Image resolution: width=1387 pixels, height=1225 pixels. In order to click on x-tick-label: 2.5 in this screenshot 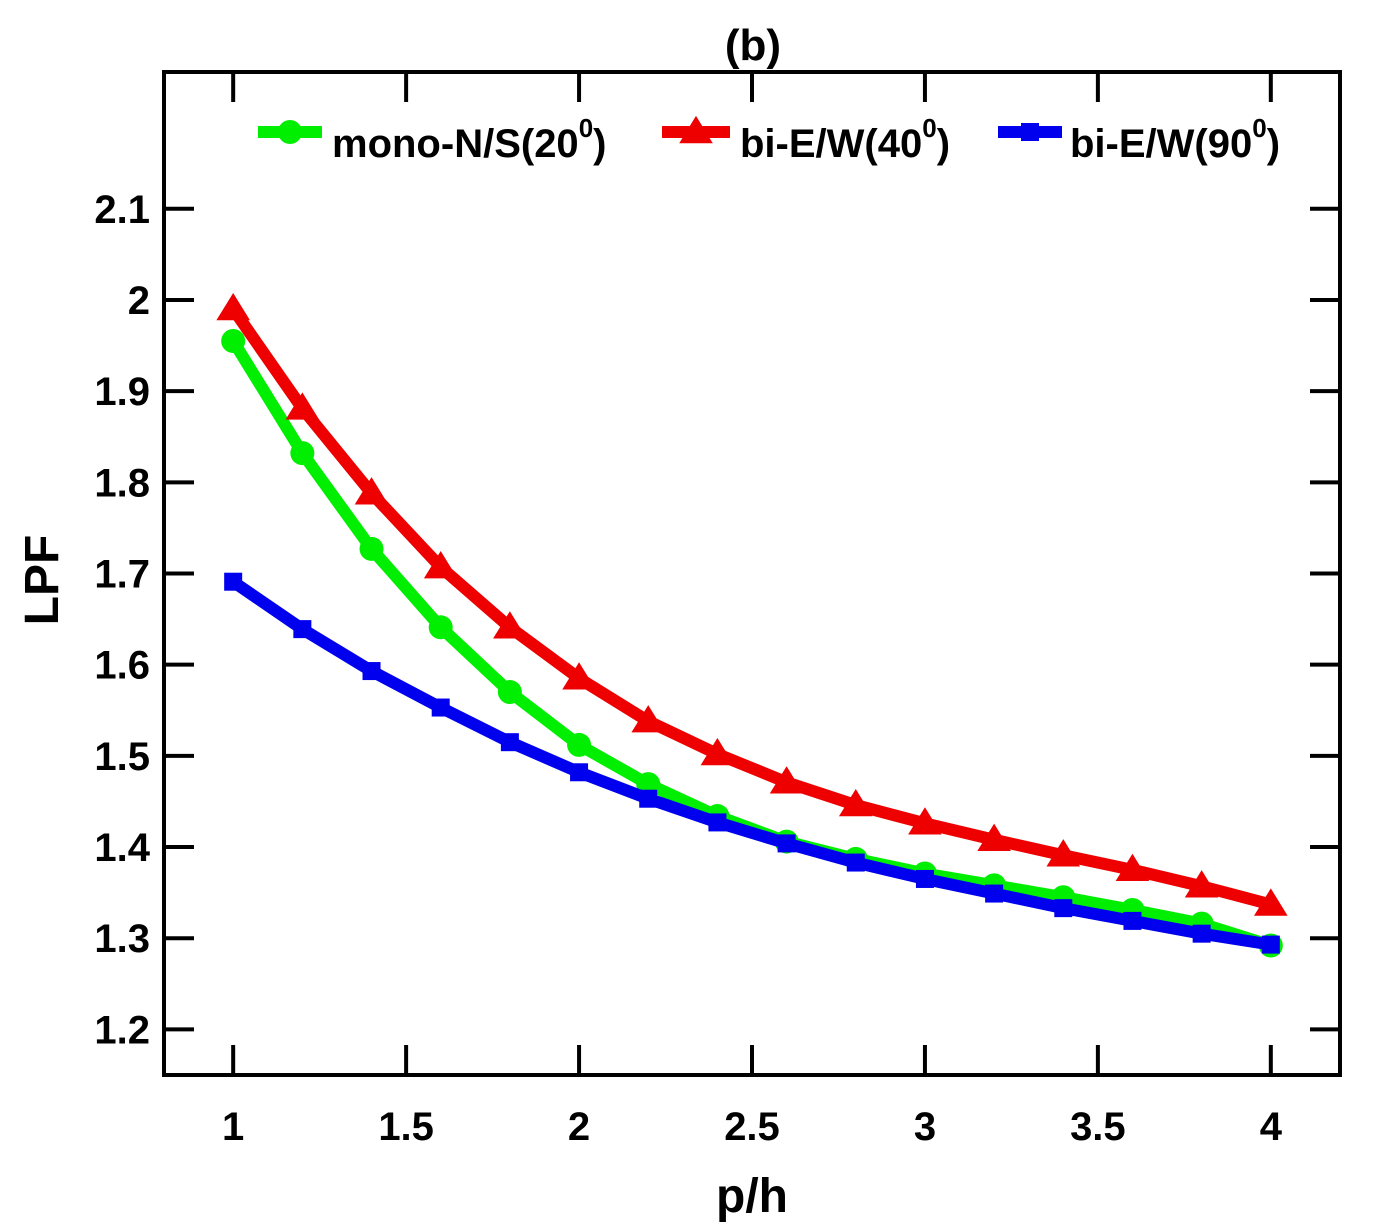, I will do `click(752, 1127)`.